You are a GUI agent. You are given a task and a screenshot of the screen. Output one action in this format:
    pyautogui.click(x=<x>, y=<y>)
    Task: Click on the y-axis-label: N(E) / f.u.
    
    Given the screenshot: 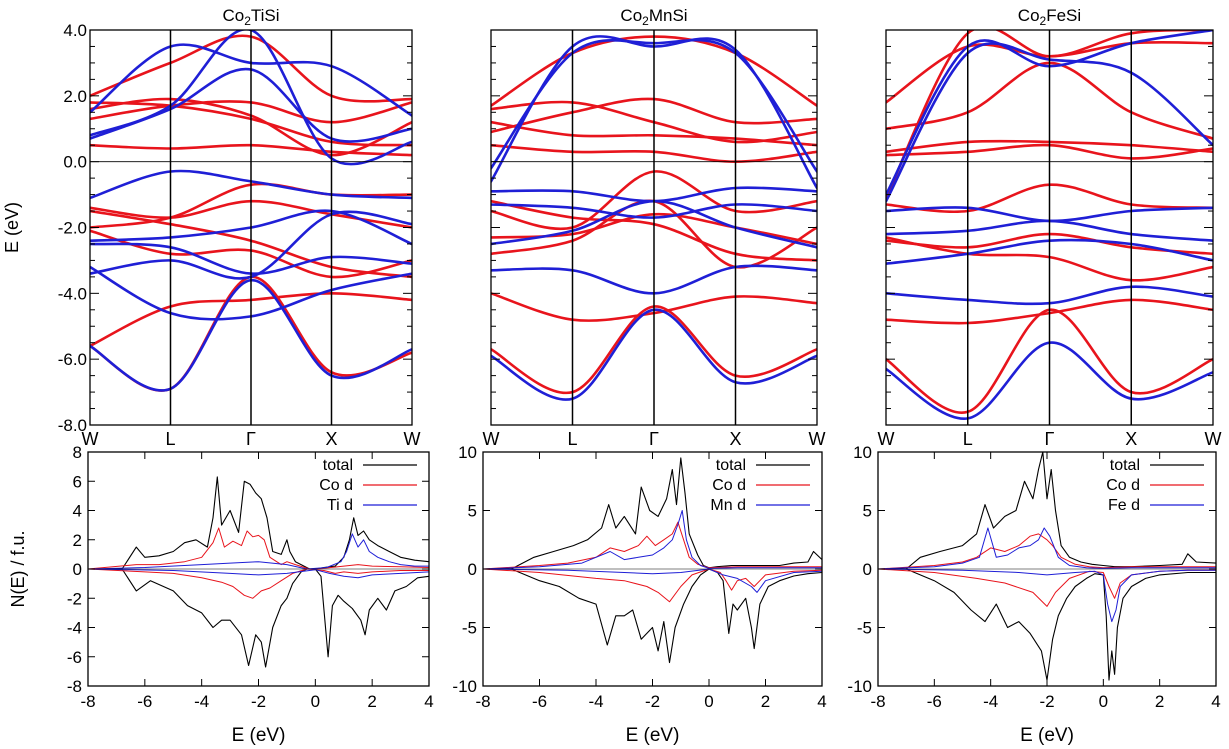 What is the action you would take?
    pyautogui.click(x=18, y=568)
    